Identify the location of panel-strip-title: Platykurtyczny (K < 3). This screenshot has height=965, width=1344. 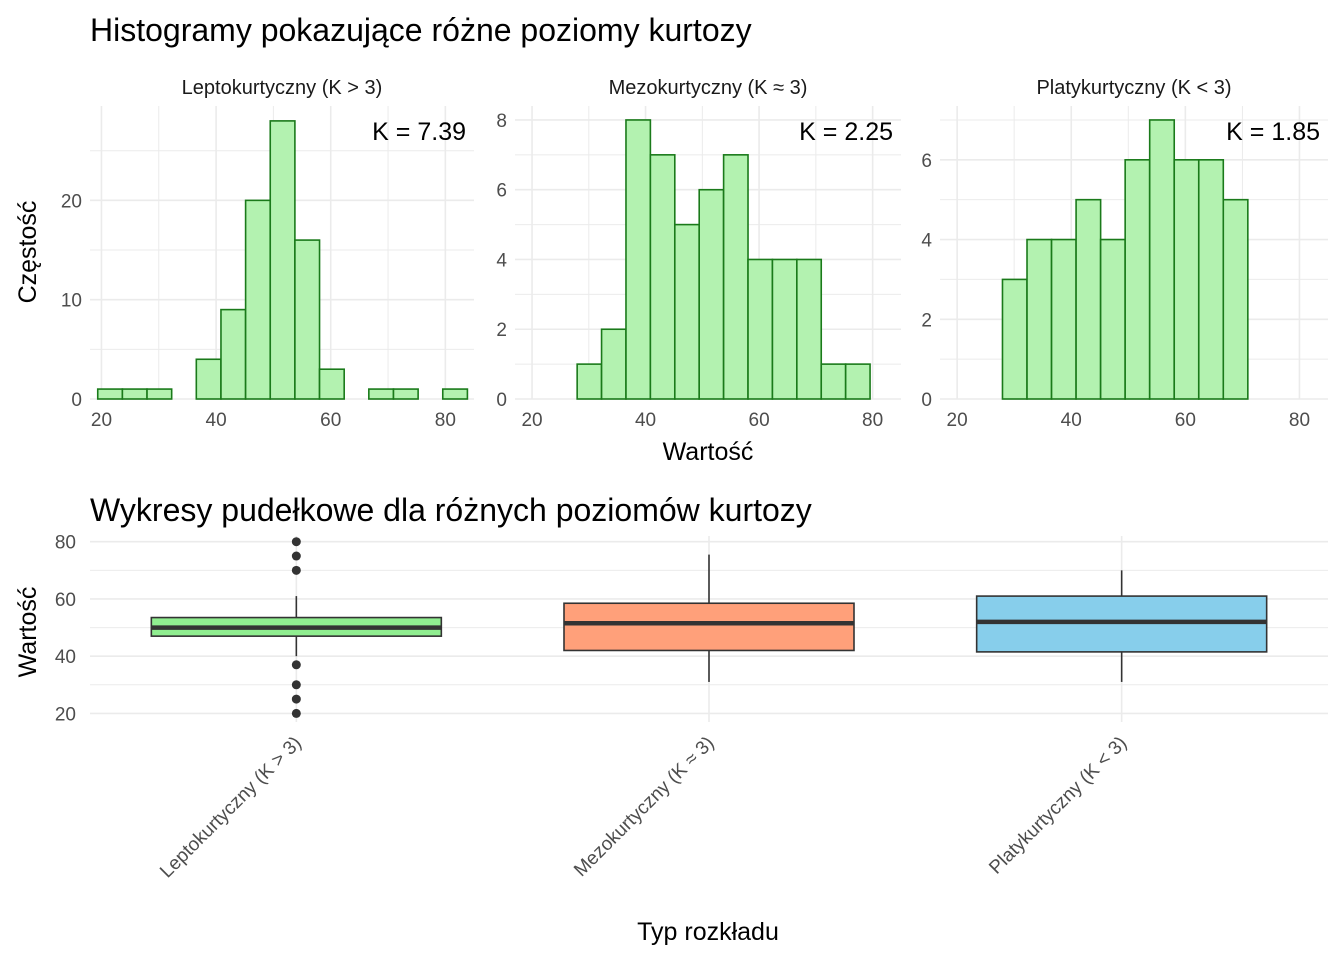
(1133, 88).